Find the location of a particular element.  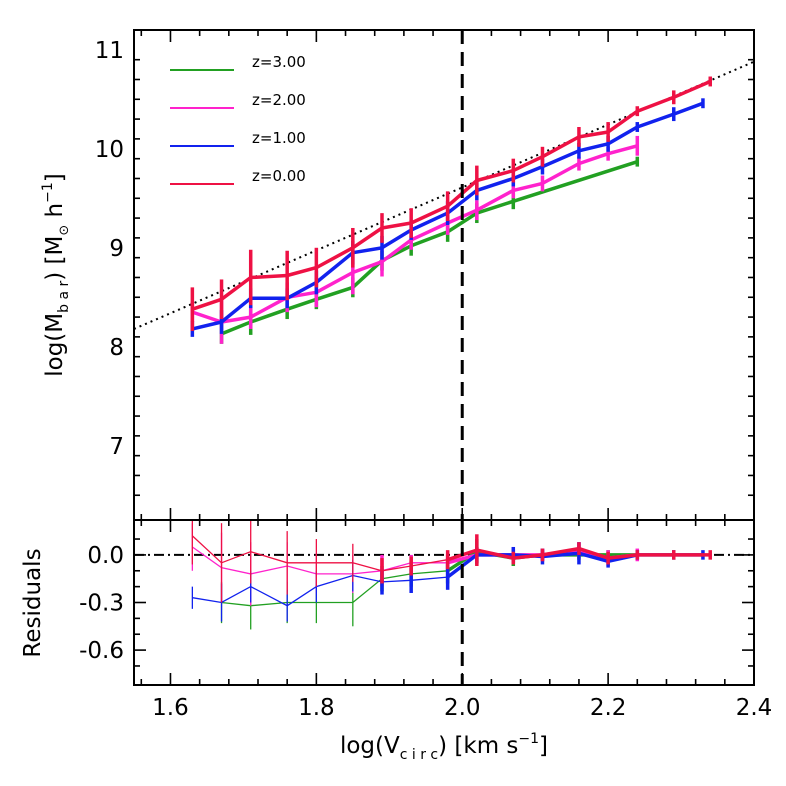

x-tick-label: 2.0 is located at coordinates (462, 708).